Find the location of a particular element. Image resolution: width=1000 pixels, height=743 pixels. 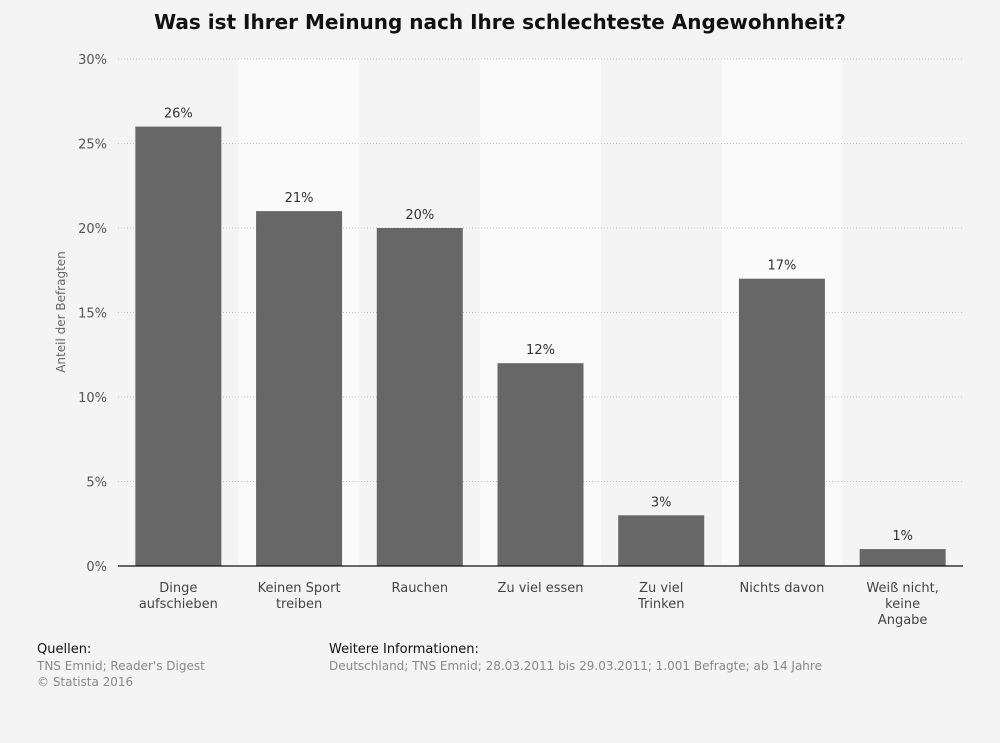

sources-line-2: © Statista 2016 is located at coordinates (85, 682).